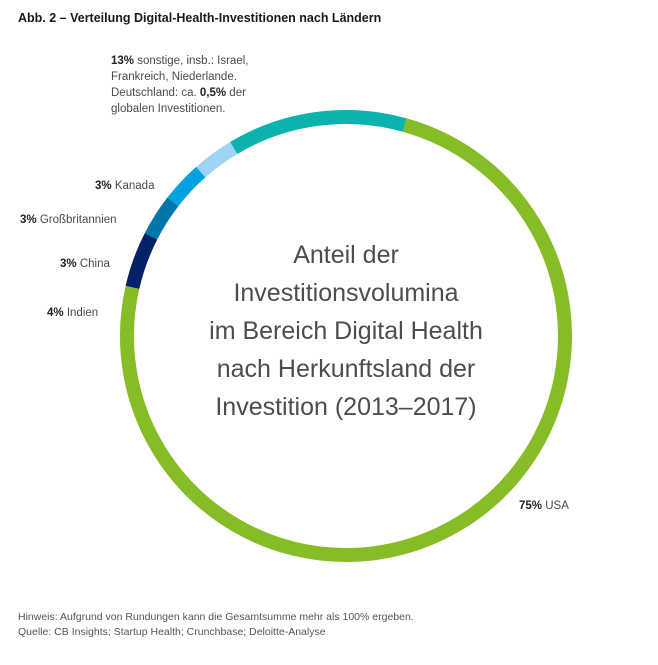 The image size is (658, 665). What do you see at coordinates (123, 61) in the screenshot?
I see `sonstige-value: 13%` at bounding box center [123, 61].